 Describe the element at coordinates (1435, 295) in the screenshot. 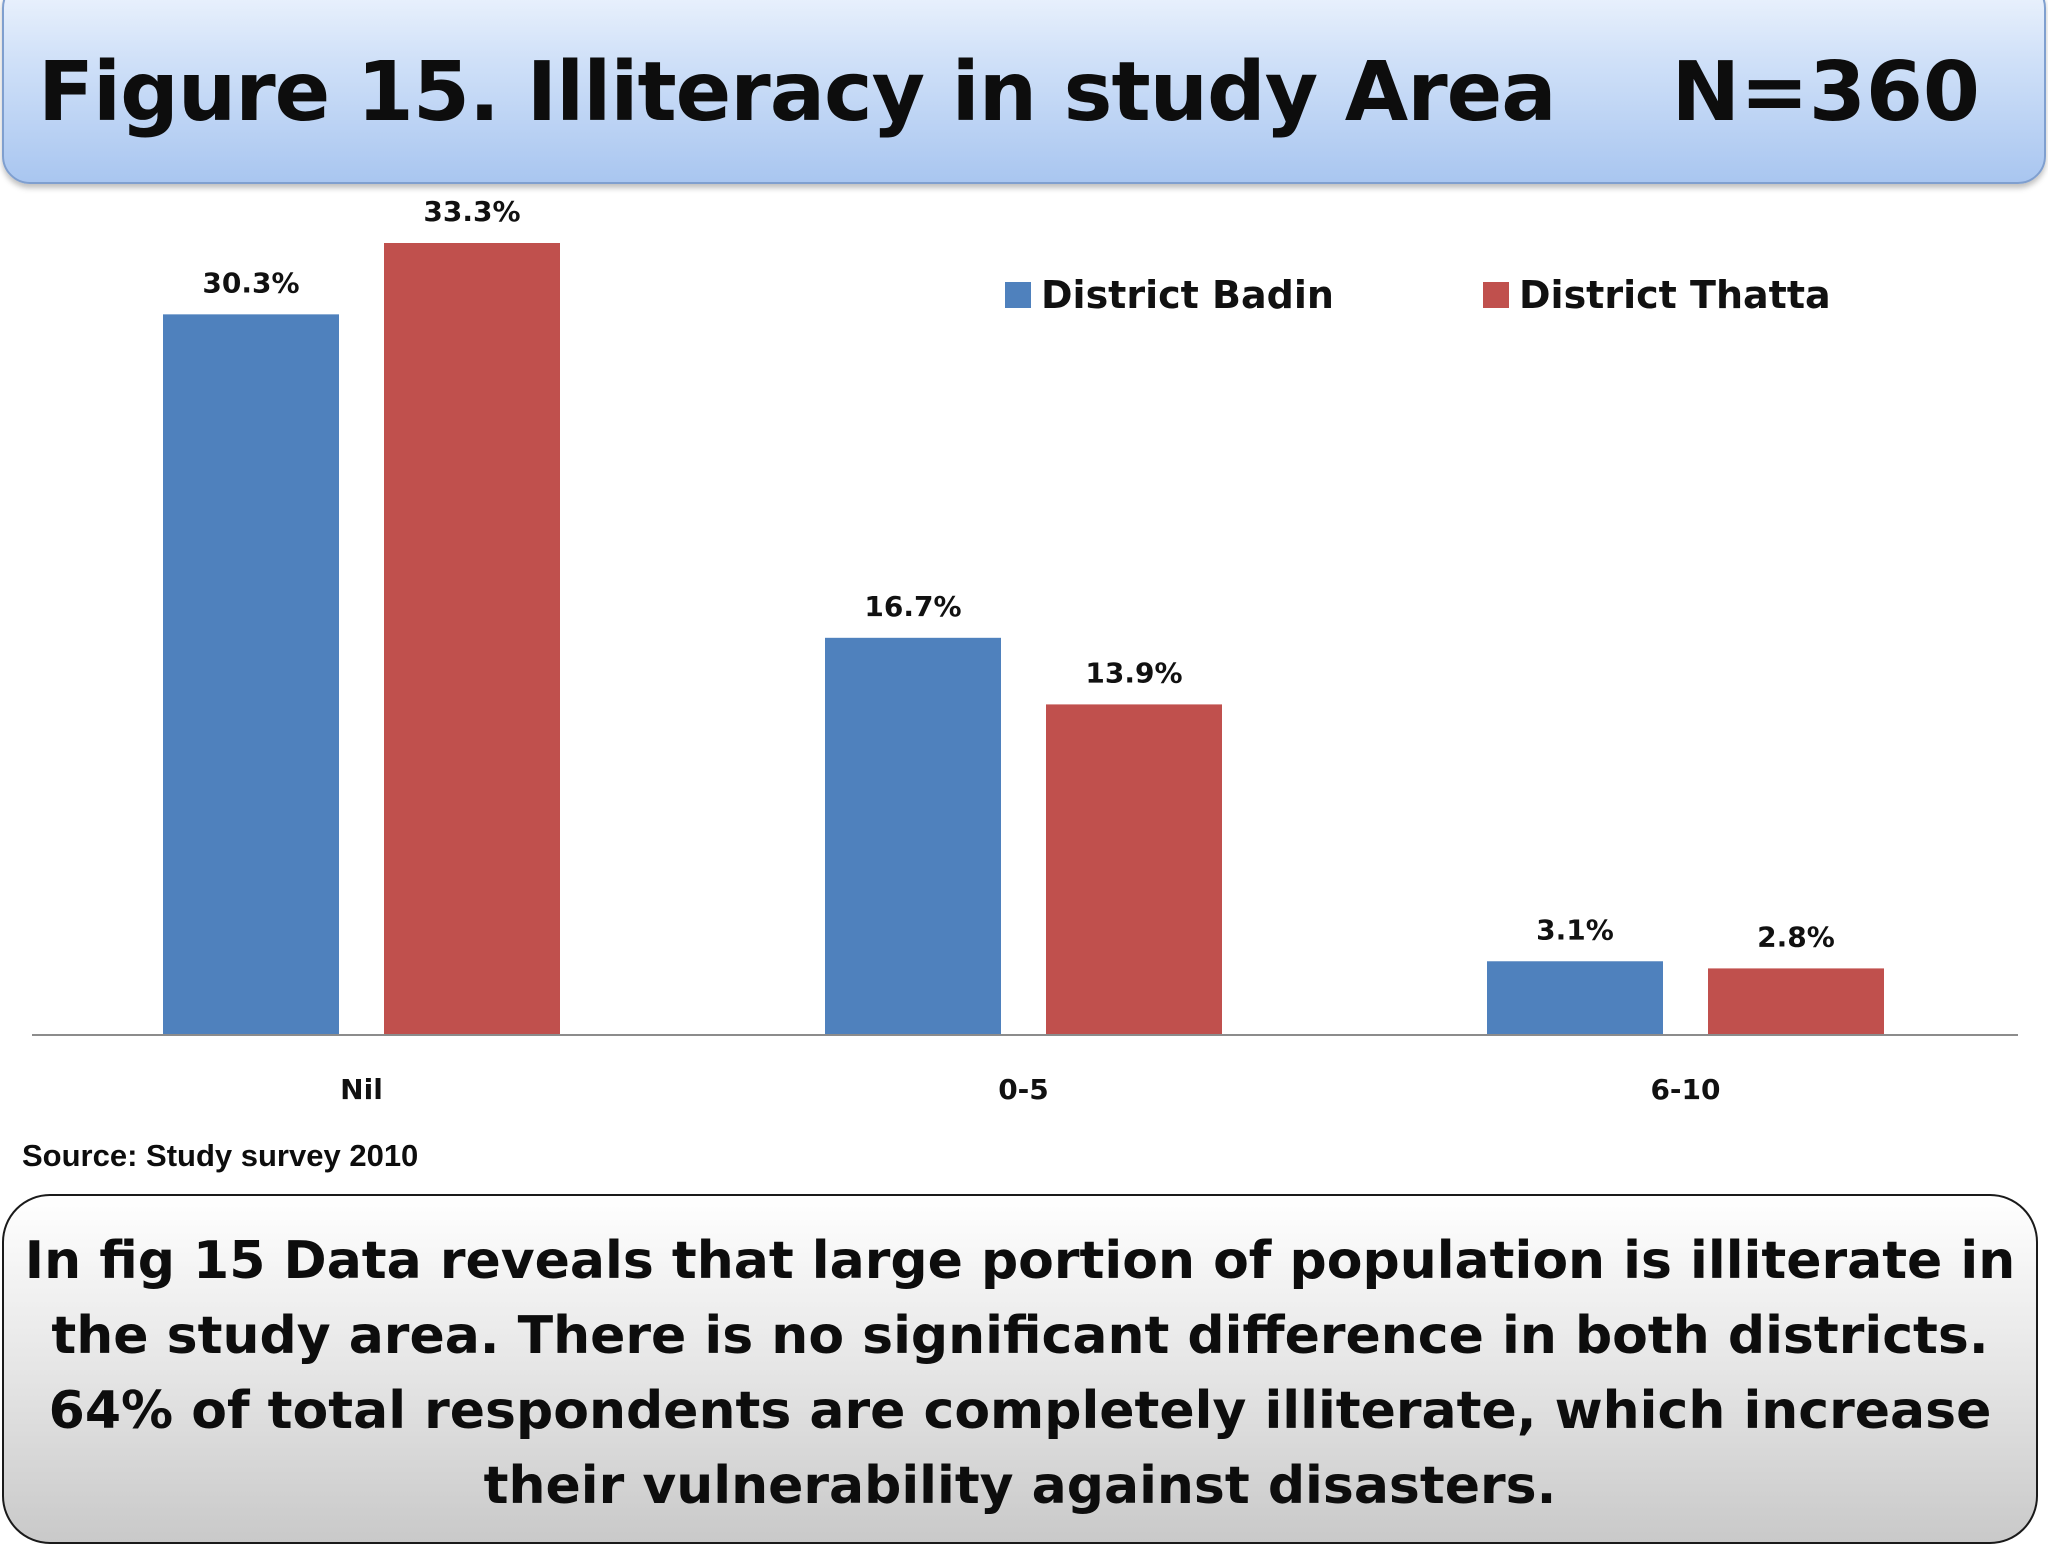

I see `chart-legend: District Badin District Thatta` at that location.